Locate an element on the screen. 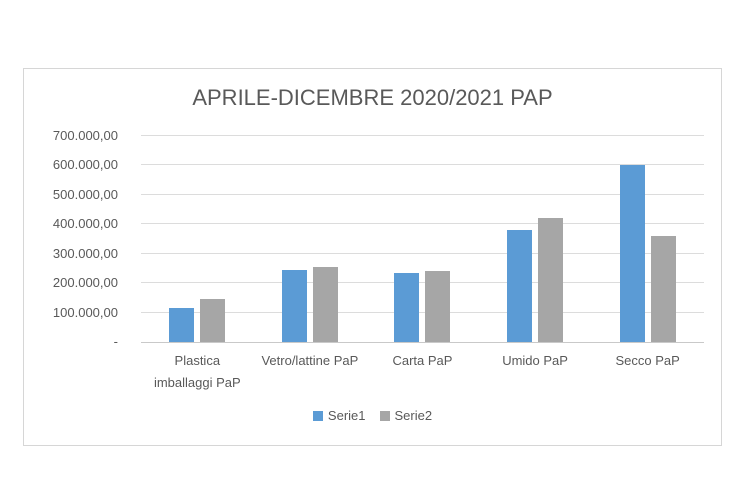 Image resolution: width=750 pixels, height=501 pixels. chart-title: APRILE-DICEMBRE 2020/2021 PAP is located at coordinates (372, 97).